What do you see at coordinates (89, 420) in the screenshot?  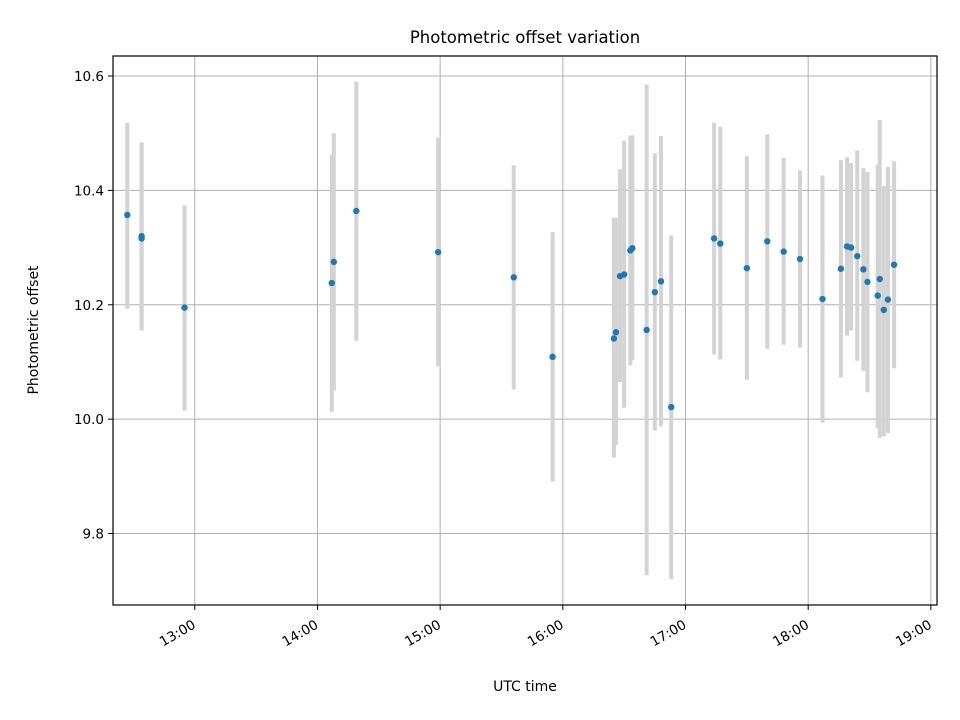 I see `y-tick-label: 10.0` at bounding box center [89, 420].